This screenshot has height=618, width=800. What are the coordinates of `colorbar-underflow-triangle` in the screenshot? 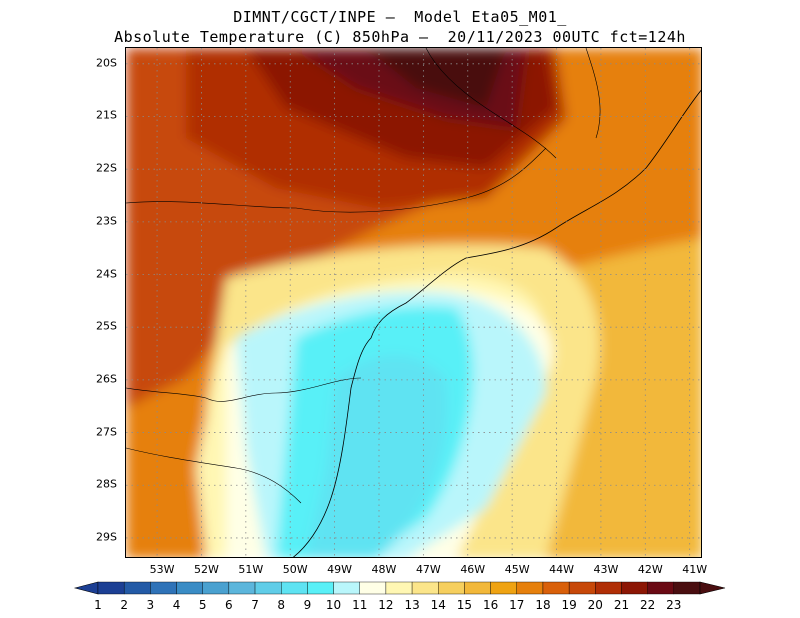 It's located at (86, 588).